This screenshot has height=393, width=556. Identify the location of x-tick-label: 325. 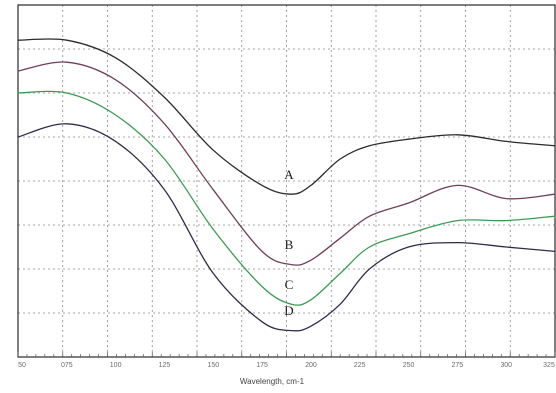
(549, 365).